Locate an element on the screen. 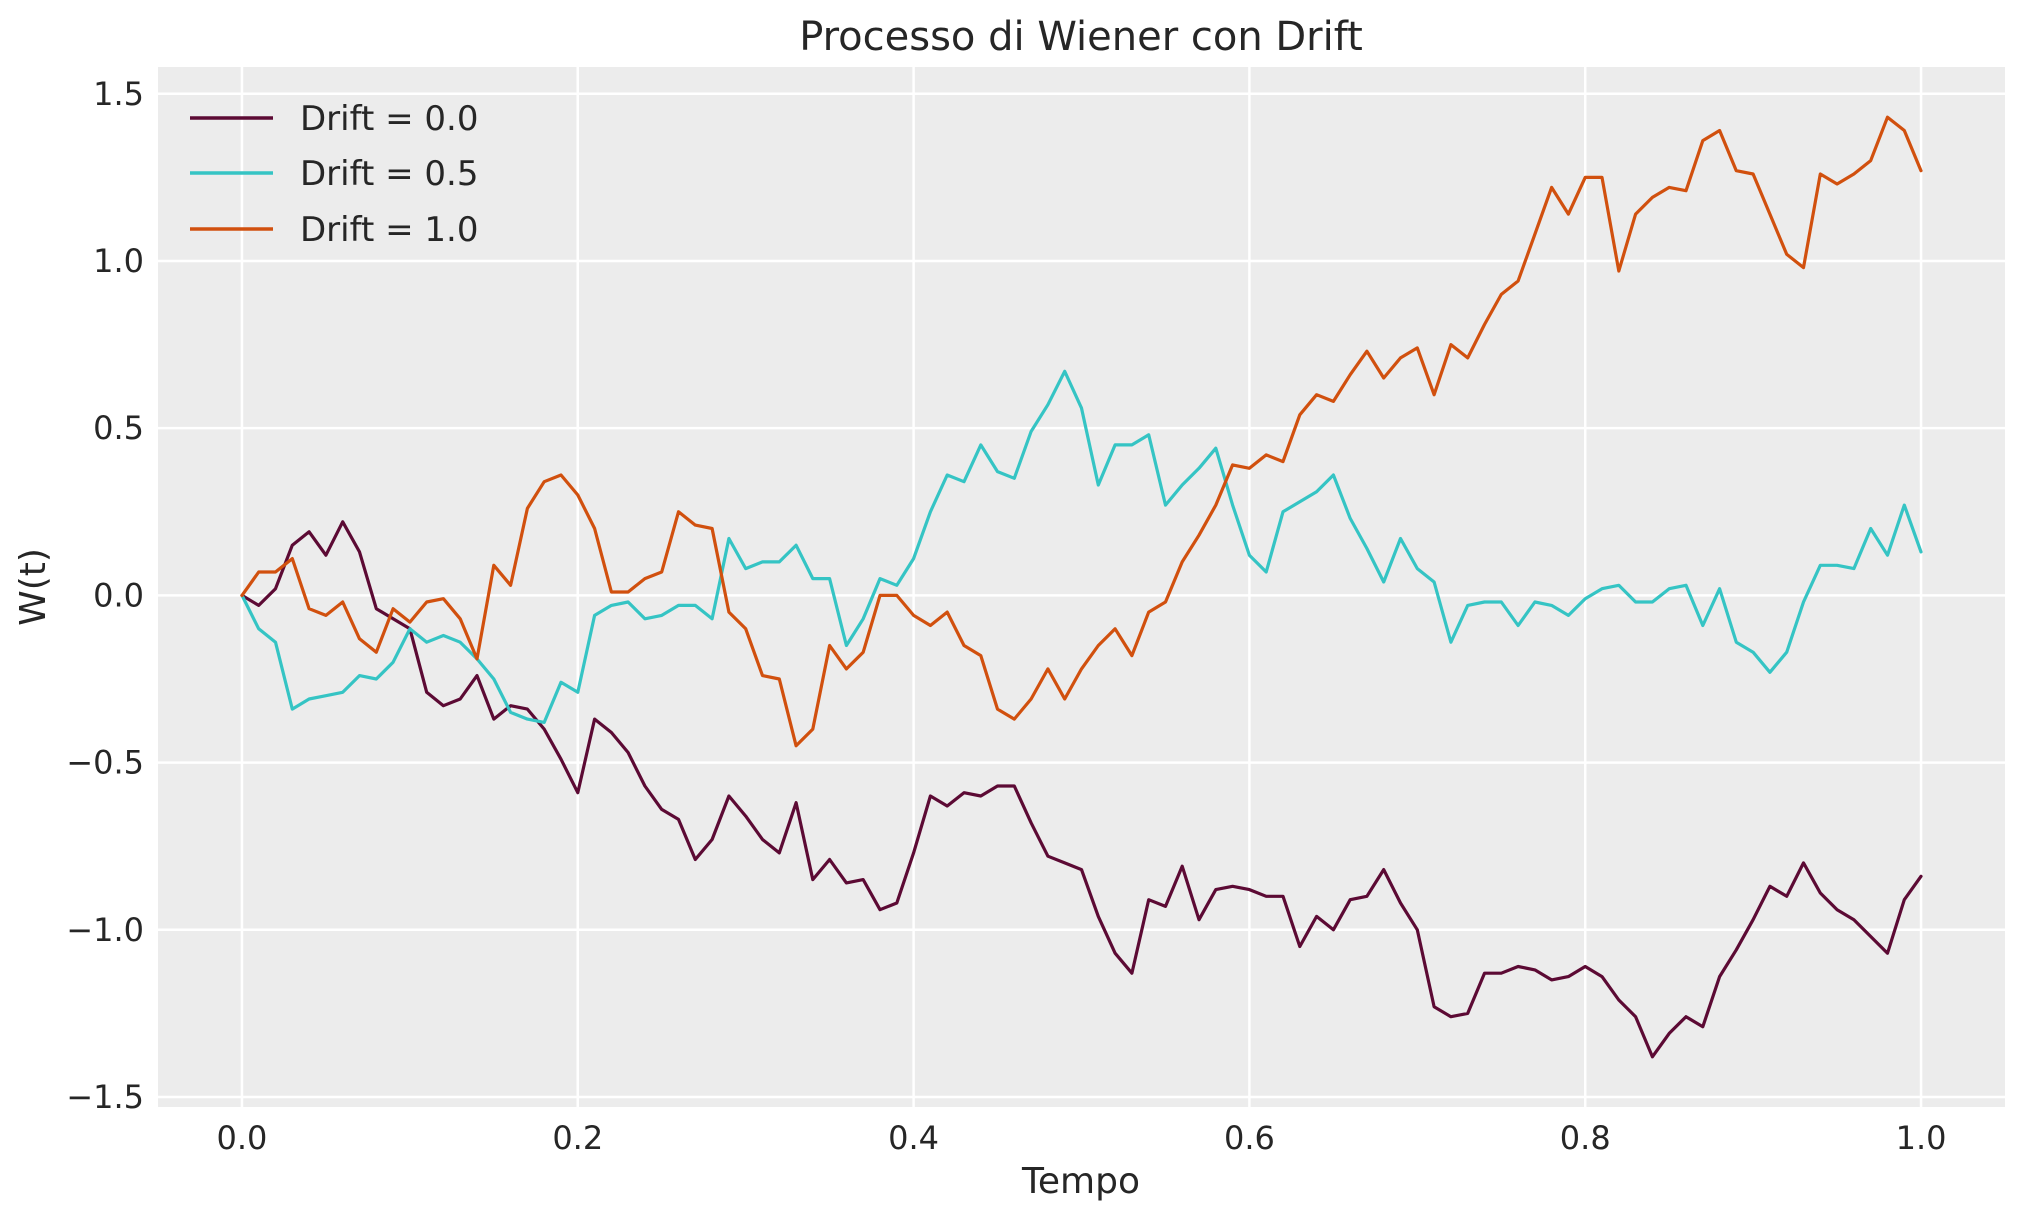  x-tick-label: 0.2 is located at coordinates (577, 1138).